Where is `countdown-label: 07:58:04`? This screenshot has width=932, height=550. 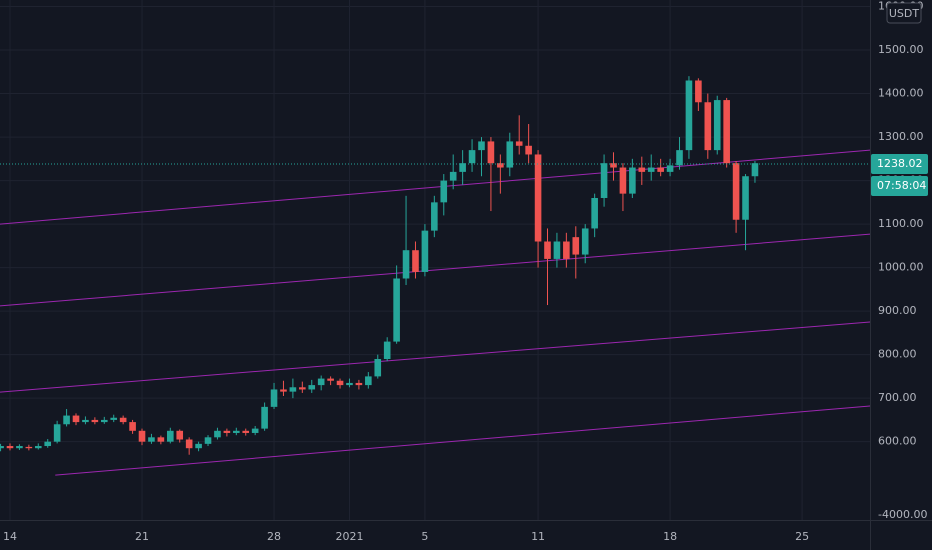
countdown-label: 07:58:04 is located at coordinates (901, 185).